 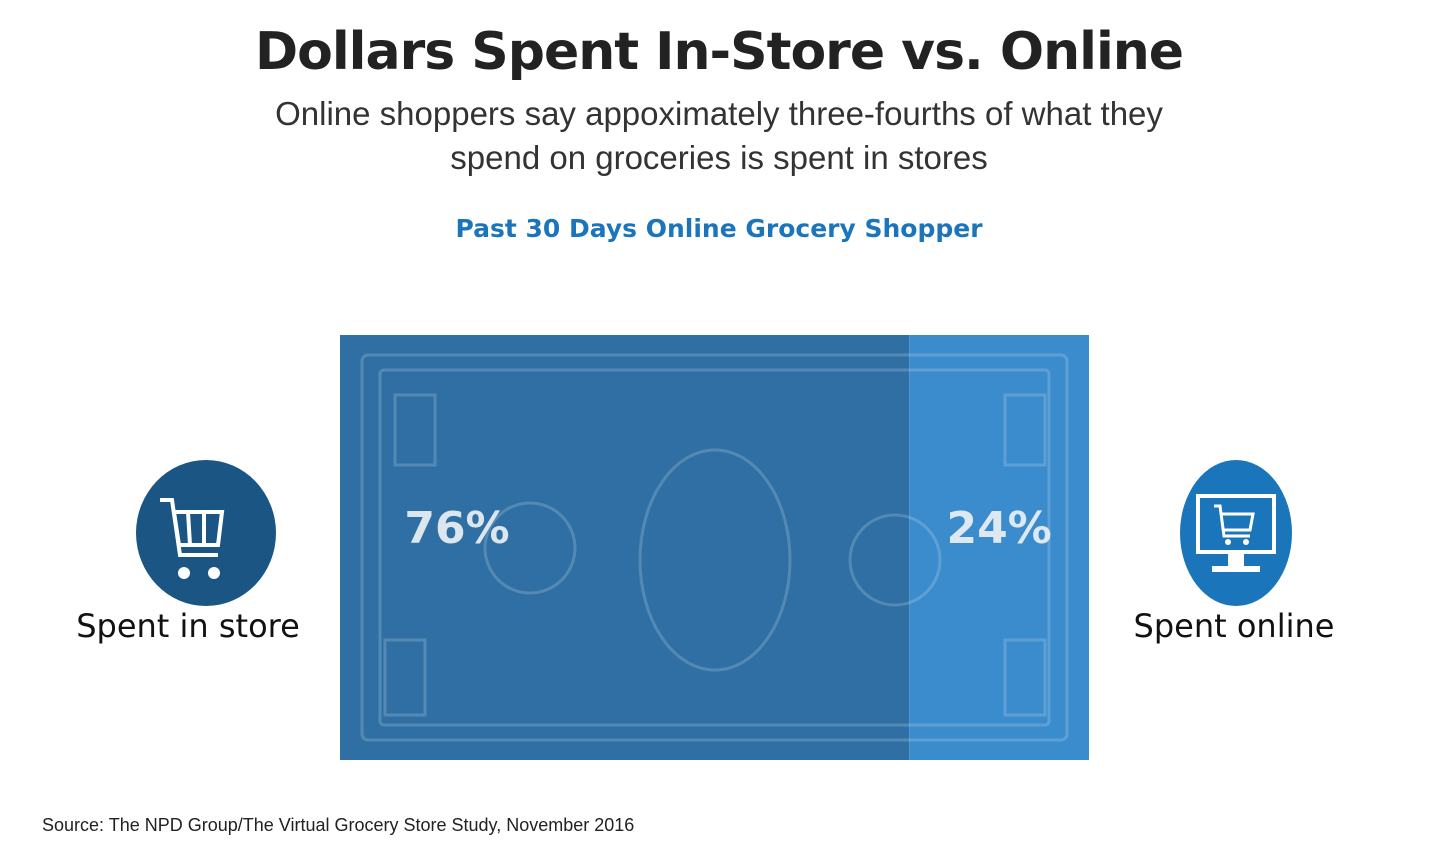 I want to click on online-icon, so click(x=1236, y=533).